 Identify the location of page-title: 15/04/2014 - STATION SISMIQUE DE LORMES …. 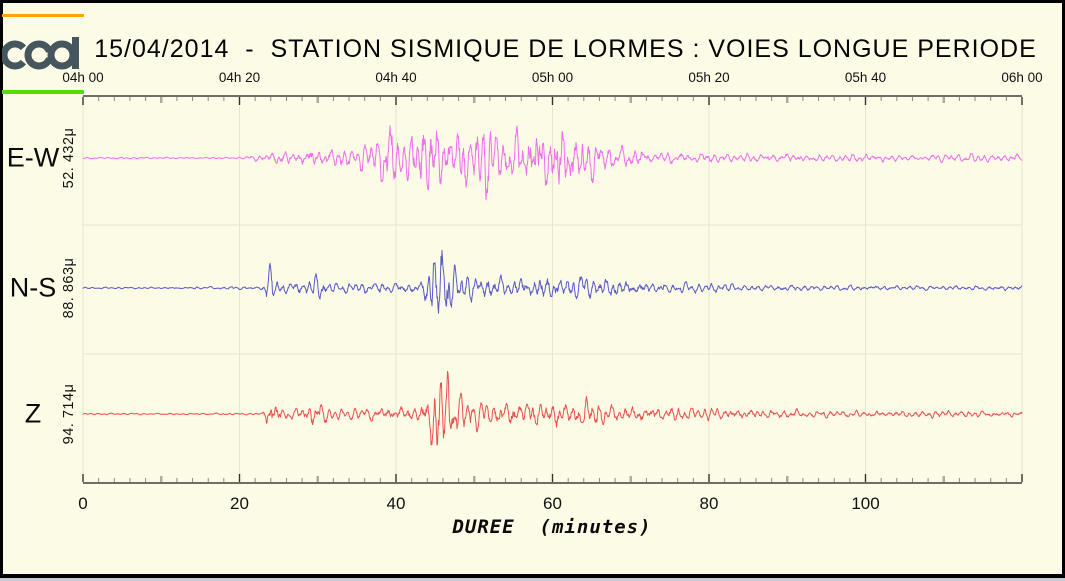
(565, 49).